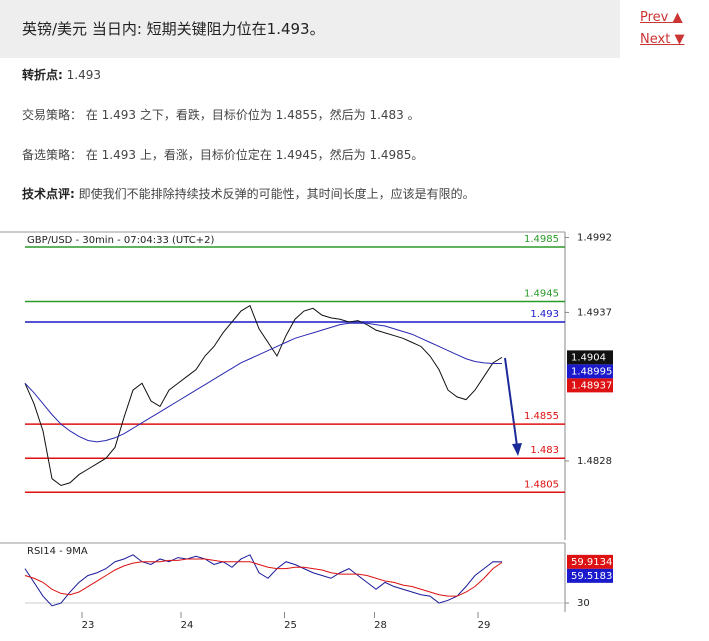  Describe the element at coordinates (583, 603) in the screenshot. I see `y-tick-label: 30` at that location.